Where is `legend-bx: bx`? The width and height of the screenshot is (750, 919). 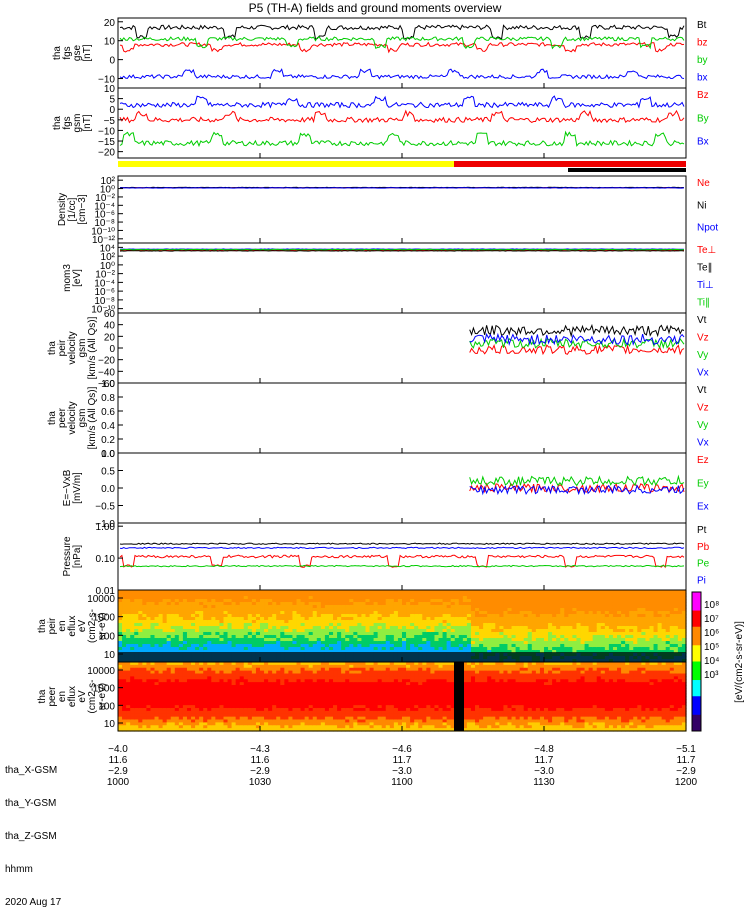
legend-bx: bx is located at coordinates (702, 78).